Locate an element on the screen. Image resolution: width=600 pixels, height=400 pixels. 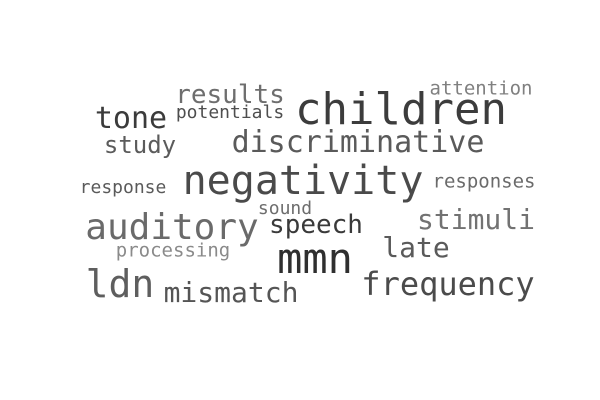
word-potentials: potentials is located at coordinates (230, 112).